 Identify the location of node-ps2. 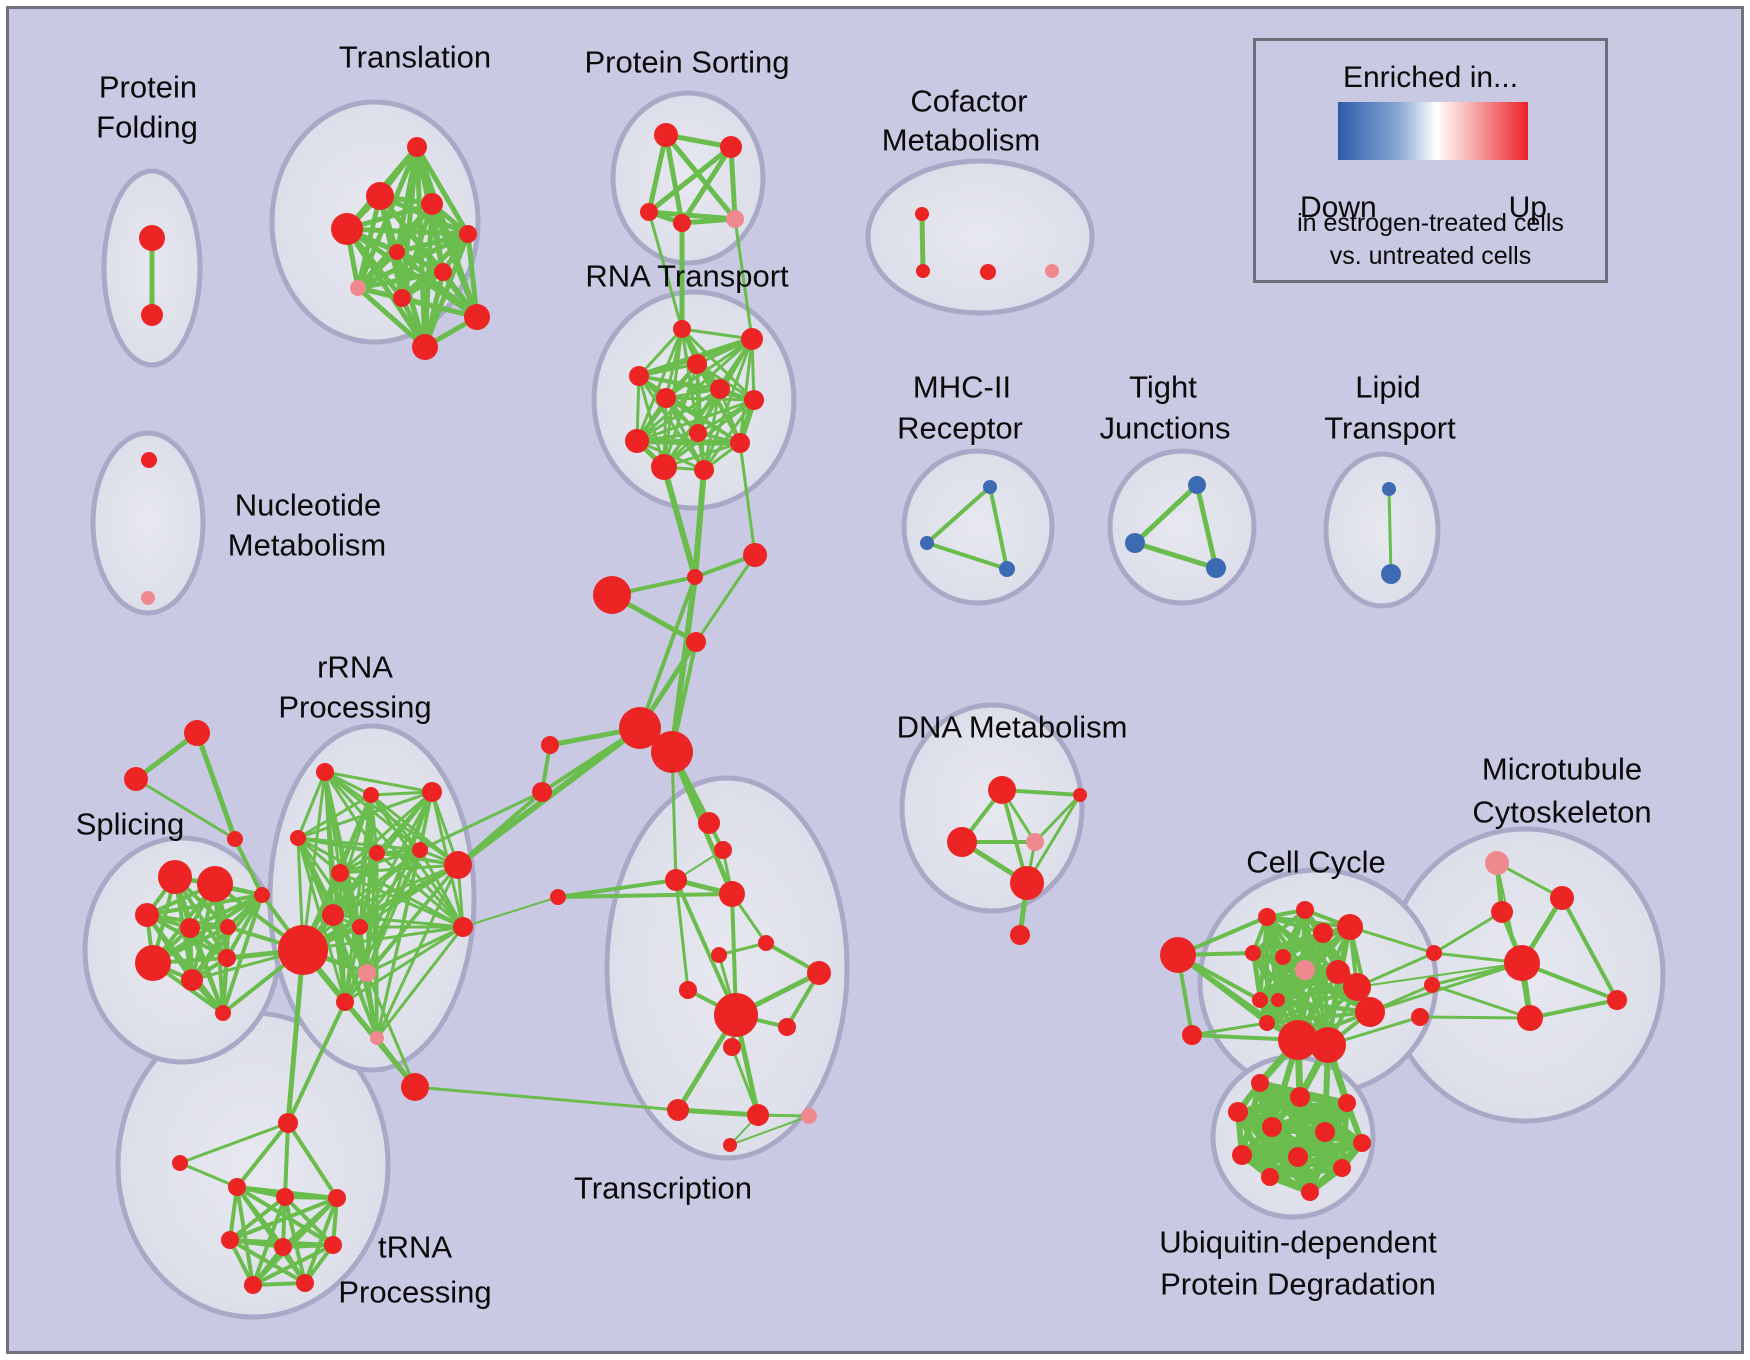
(731, 147).